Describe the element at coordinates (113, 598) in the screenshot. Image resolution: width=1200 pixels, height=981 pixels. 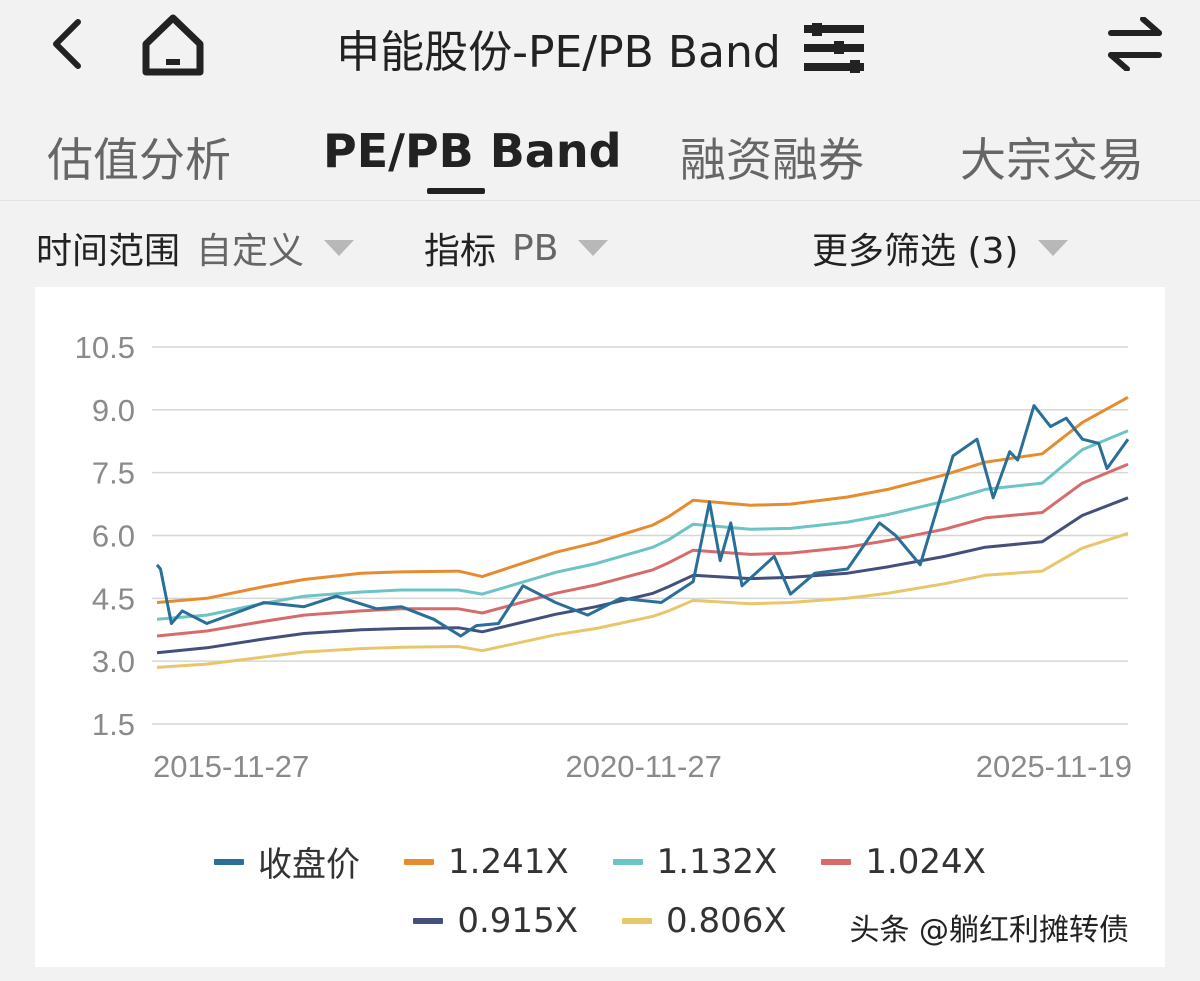
I see `y-tick-label: 4.5` at that location.